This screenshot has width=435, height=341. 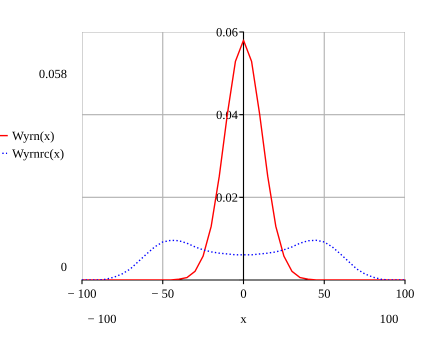 I want to click on x-tick-label: 0, so click(x=243, y=293).